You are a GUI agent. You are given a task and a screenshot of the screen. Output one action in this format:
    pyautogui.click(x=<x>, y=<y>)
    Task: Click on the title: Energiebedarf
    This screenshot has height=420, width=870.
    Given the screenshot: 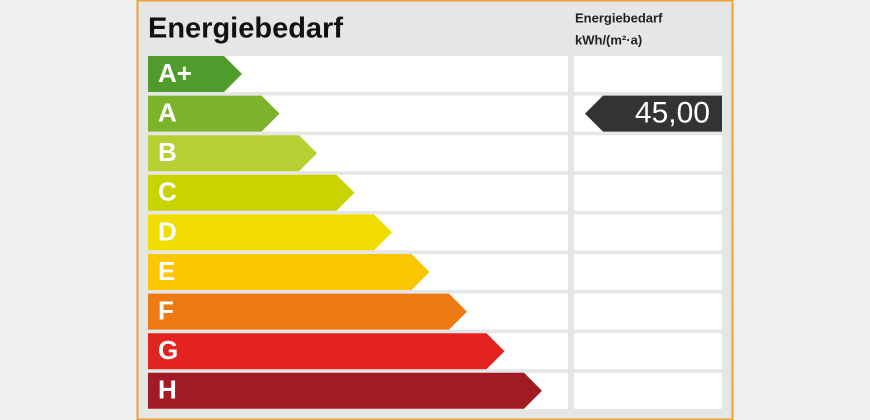 What is the action you would take?
    pyautogui.click(x=245, y=29)
    